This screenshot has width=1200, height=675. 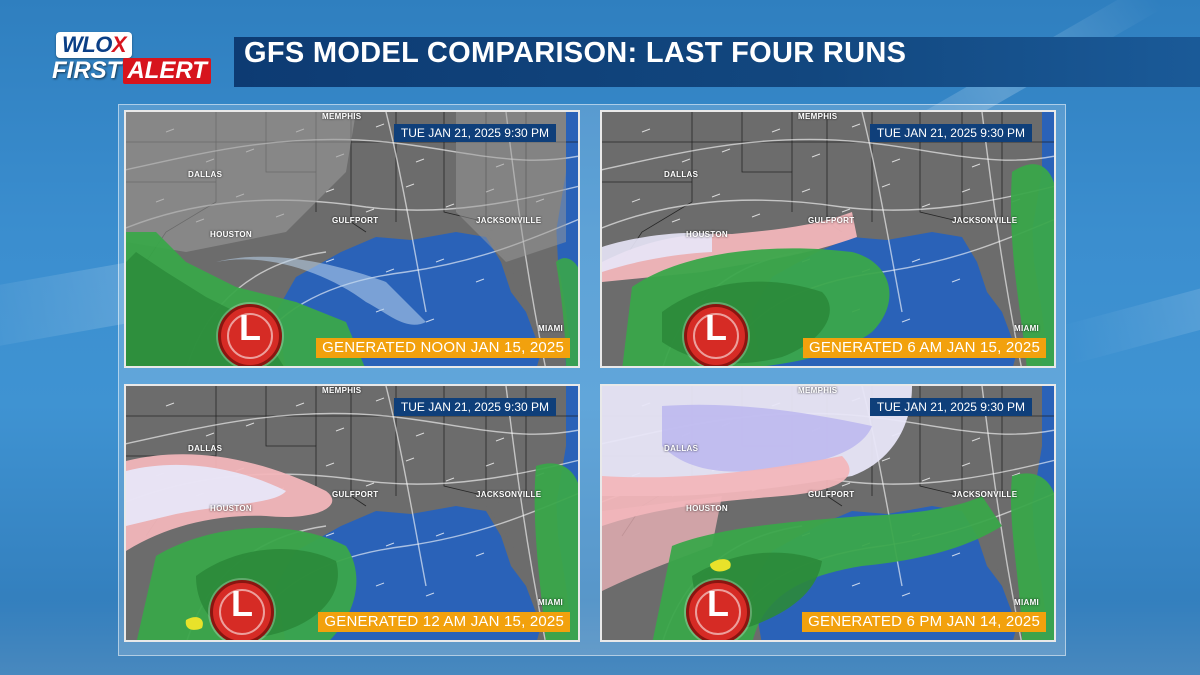 I want to click on model-run-generated-badge: GENERATED NOON JAN 15, 2025, so click(x=443, y=348).